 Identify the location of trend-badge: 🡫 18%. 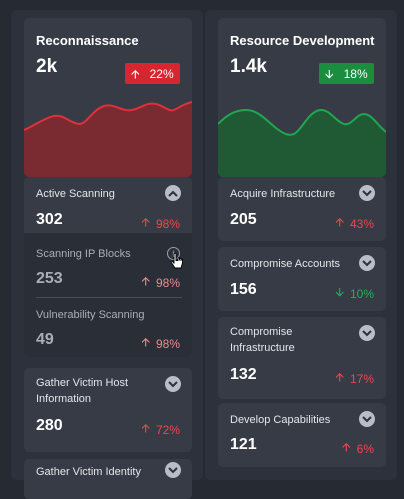
(346, 73).